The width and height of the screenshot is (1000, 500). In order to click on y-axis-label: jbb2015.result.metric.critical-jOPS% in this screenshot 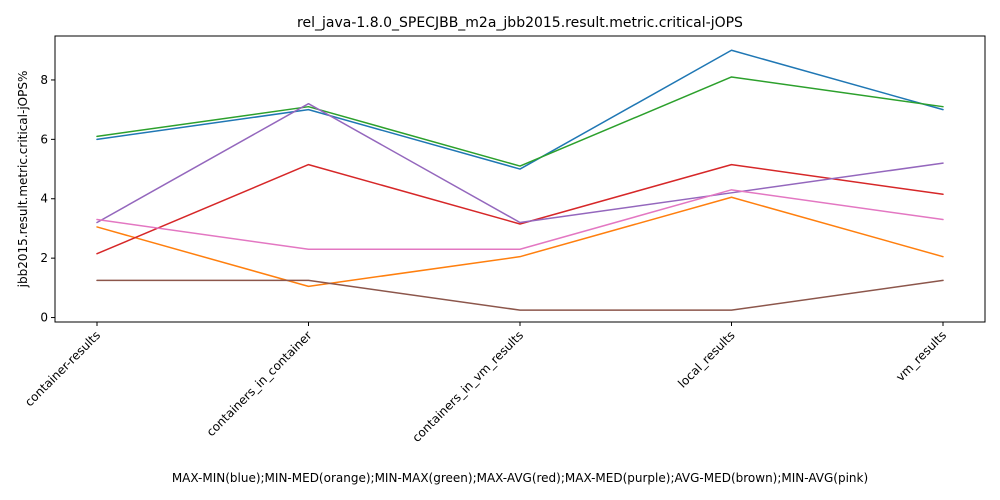, I will do `click(23, 180)`.